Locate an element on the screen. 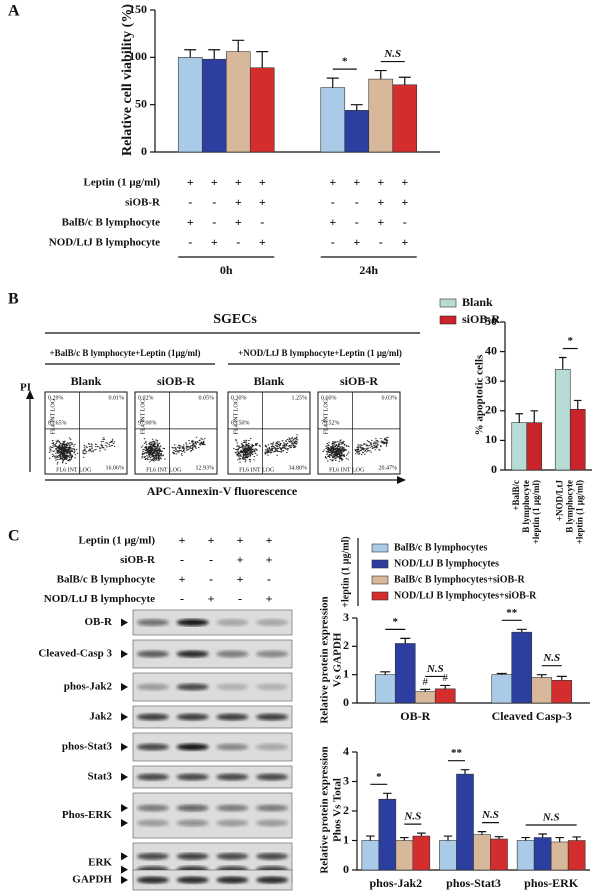 The image size is (600, 896). band-label: phos-Jak2 is located at coordinates (88, 687).